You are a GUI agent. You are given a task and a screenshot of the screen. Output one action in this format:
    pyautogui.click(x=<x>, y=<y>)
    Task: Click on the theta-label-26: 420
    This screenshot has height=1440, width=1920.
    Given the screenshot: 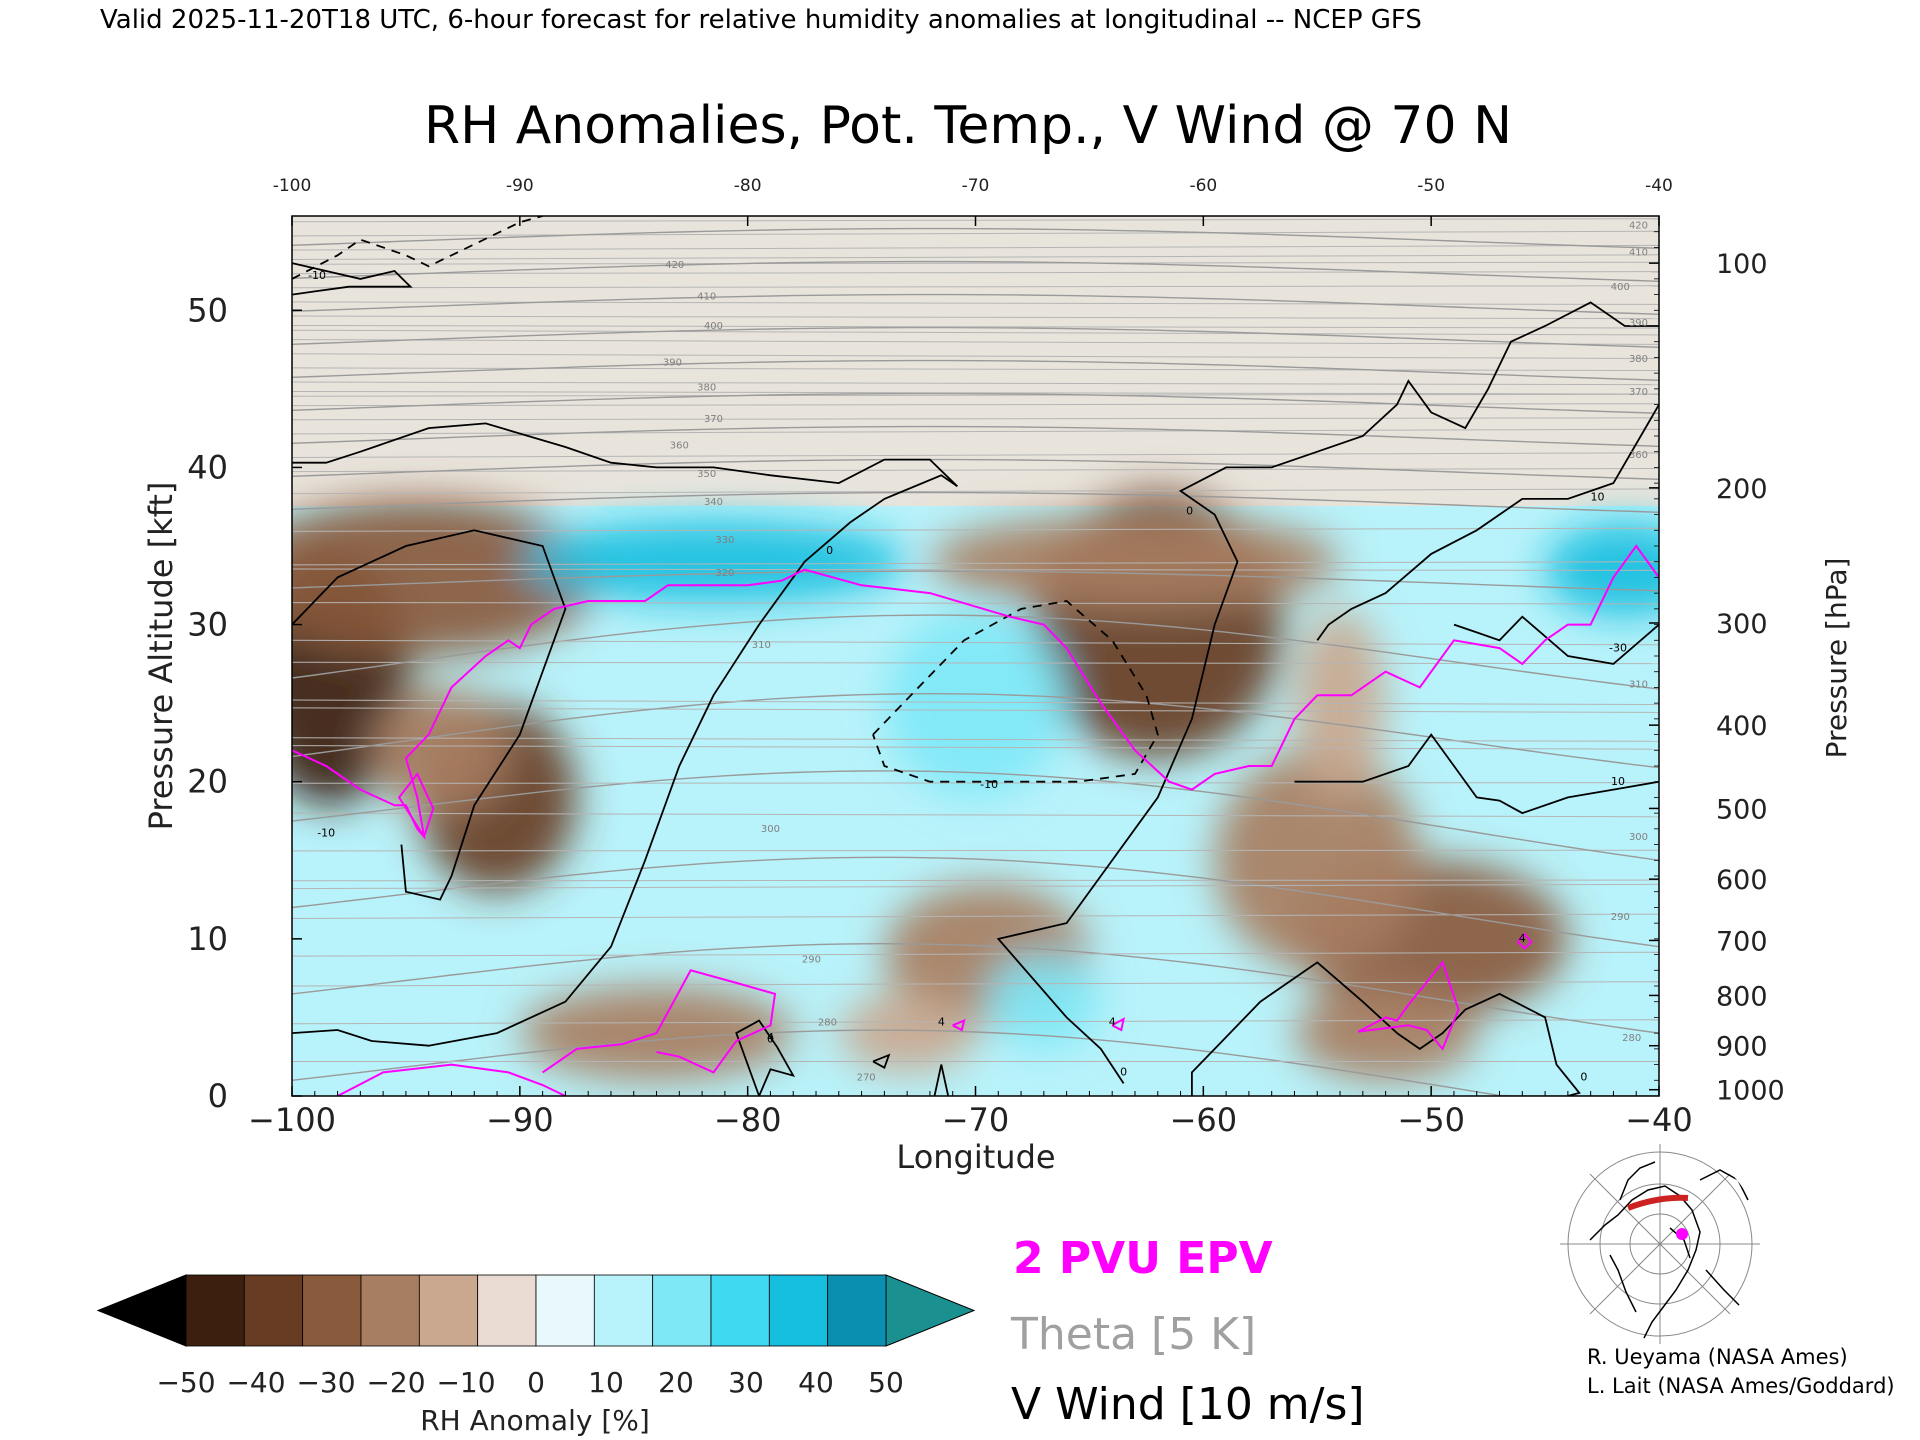 What is the action you would take?
    pyautogui.click(x=1638, y=226)
    